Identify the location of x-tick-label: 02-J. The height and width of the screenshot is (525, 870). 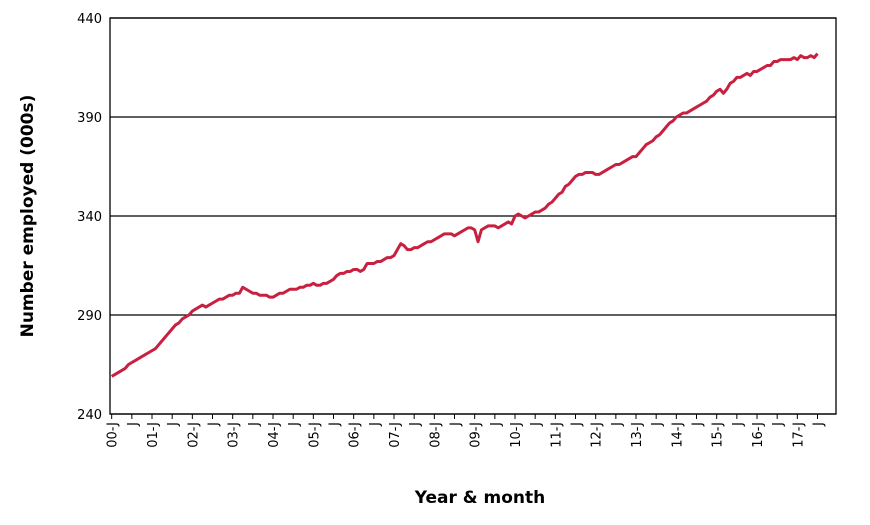
(193, 435).